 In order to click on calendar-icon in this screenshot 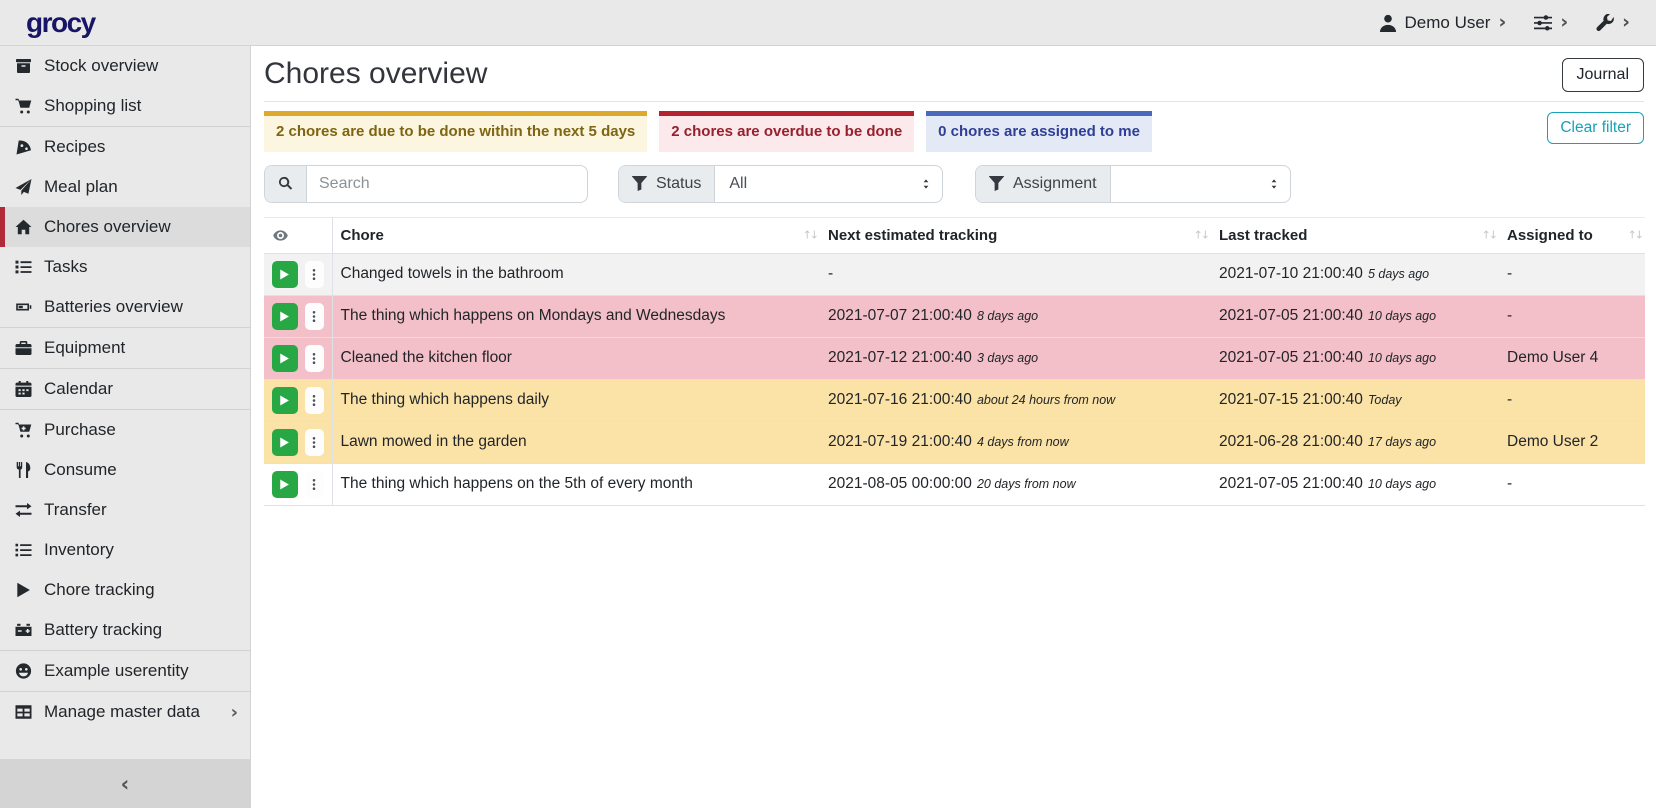, I will do `click(23, 389)`.